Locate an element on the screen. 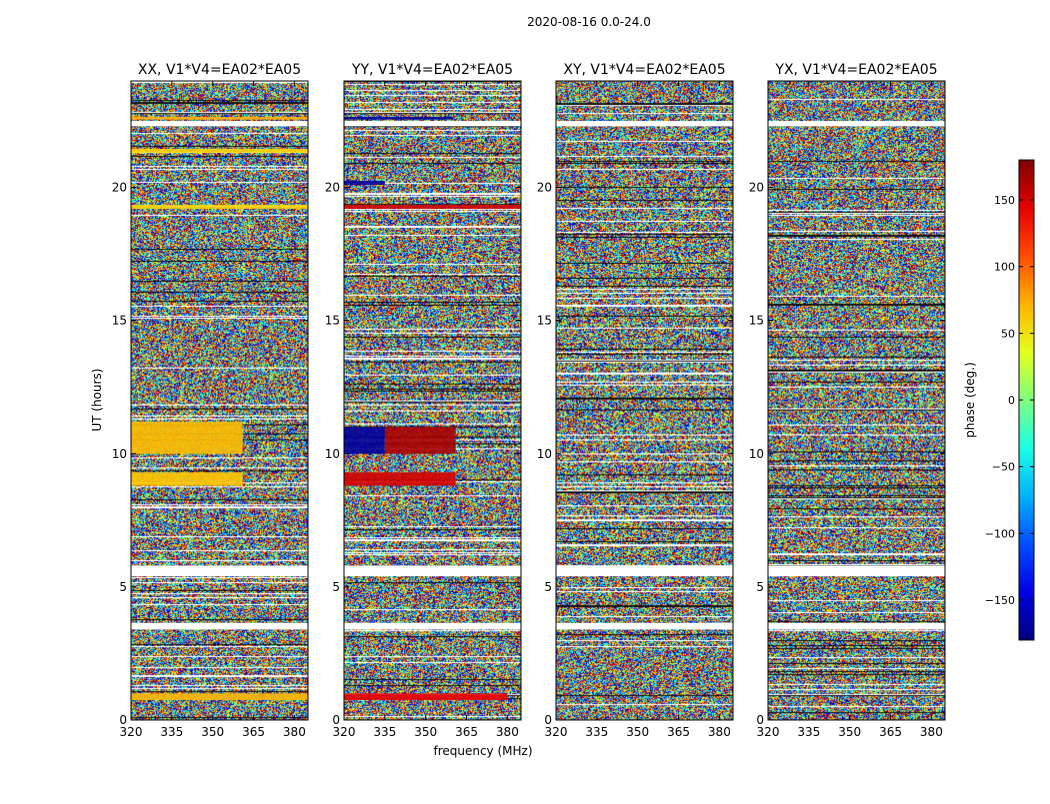  colorbar-tick-label: −150 is located at coordinates (1000, 600).